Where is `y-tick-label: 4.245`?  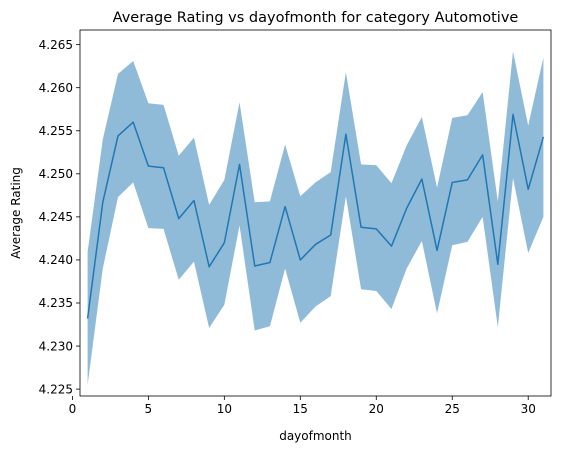 y-tick-label: 4.245 is located at coordinates (56, 217).